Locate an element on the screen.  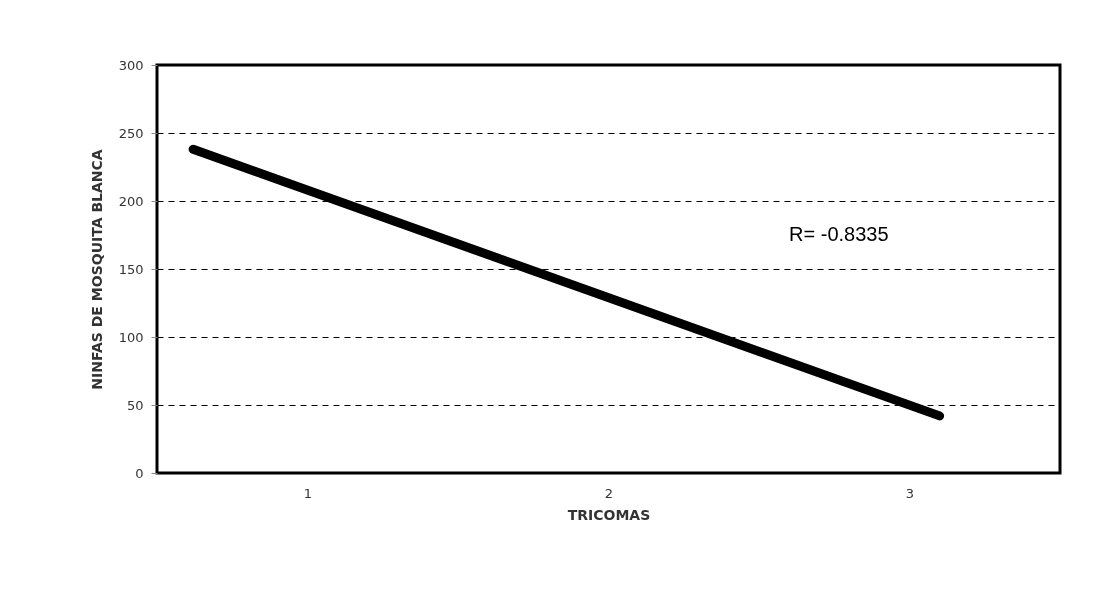
y-tick-label: 150 is located at coordinates (131, 269).